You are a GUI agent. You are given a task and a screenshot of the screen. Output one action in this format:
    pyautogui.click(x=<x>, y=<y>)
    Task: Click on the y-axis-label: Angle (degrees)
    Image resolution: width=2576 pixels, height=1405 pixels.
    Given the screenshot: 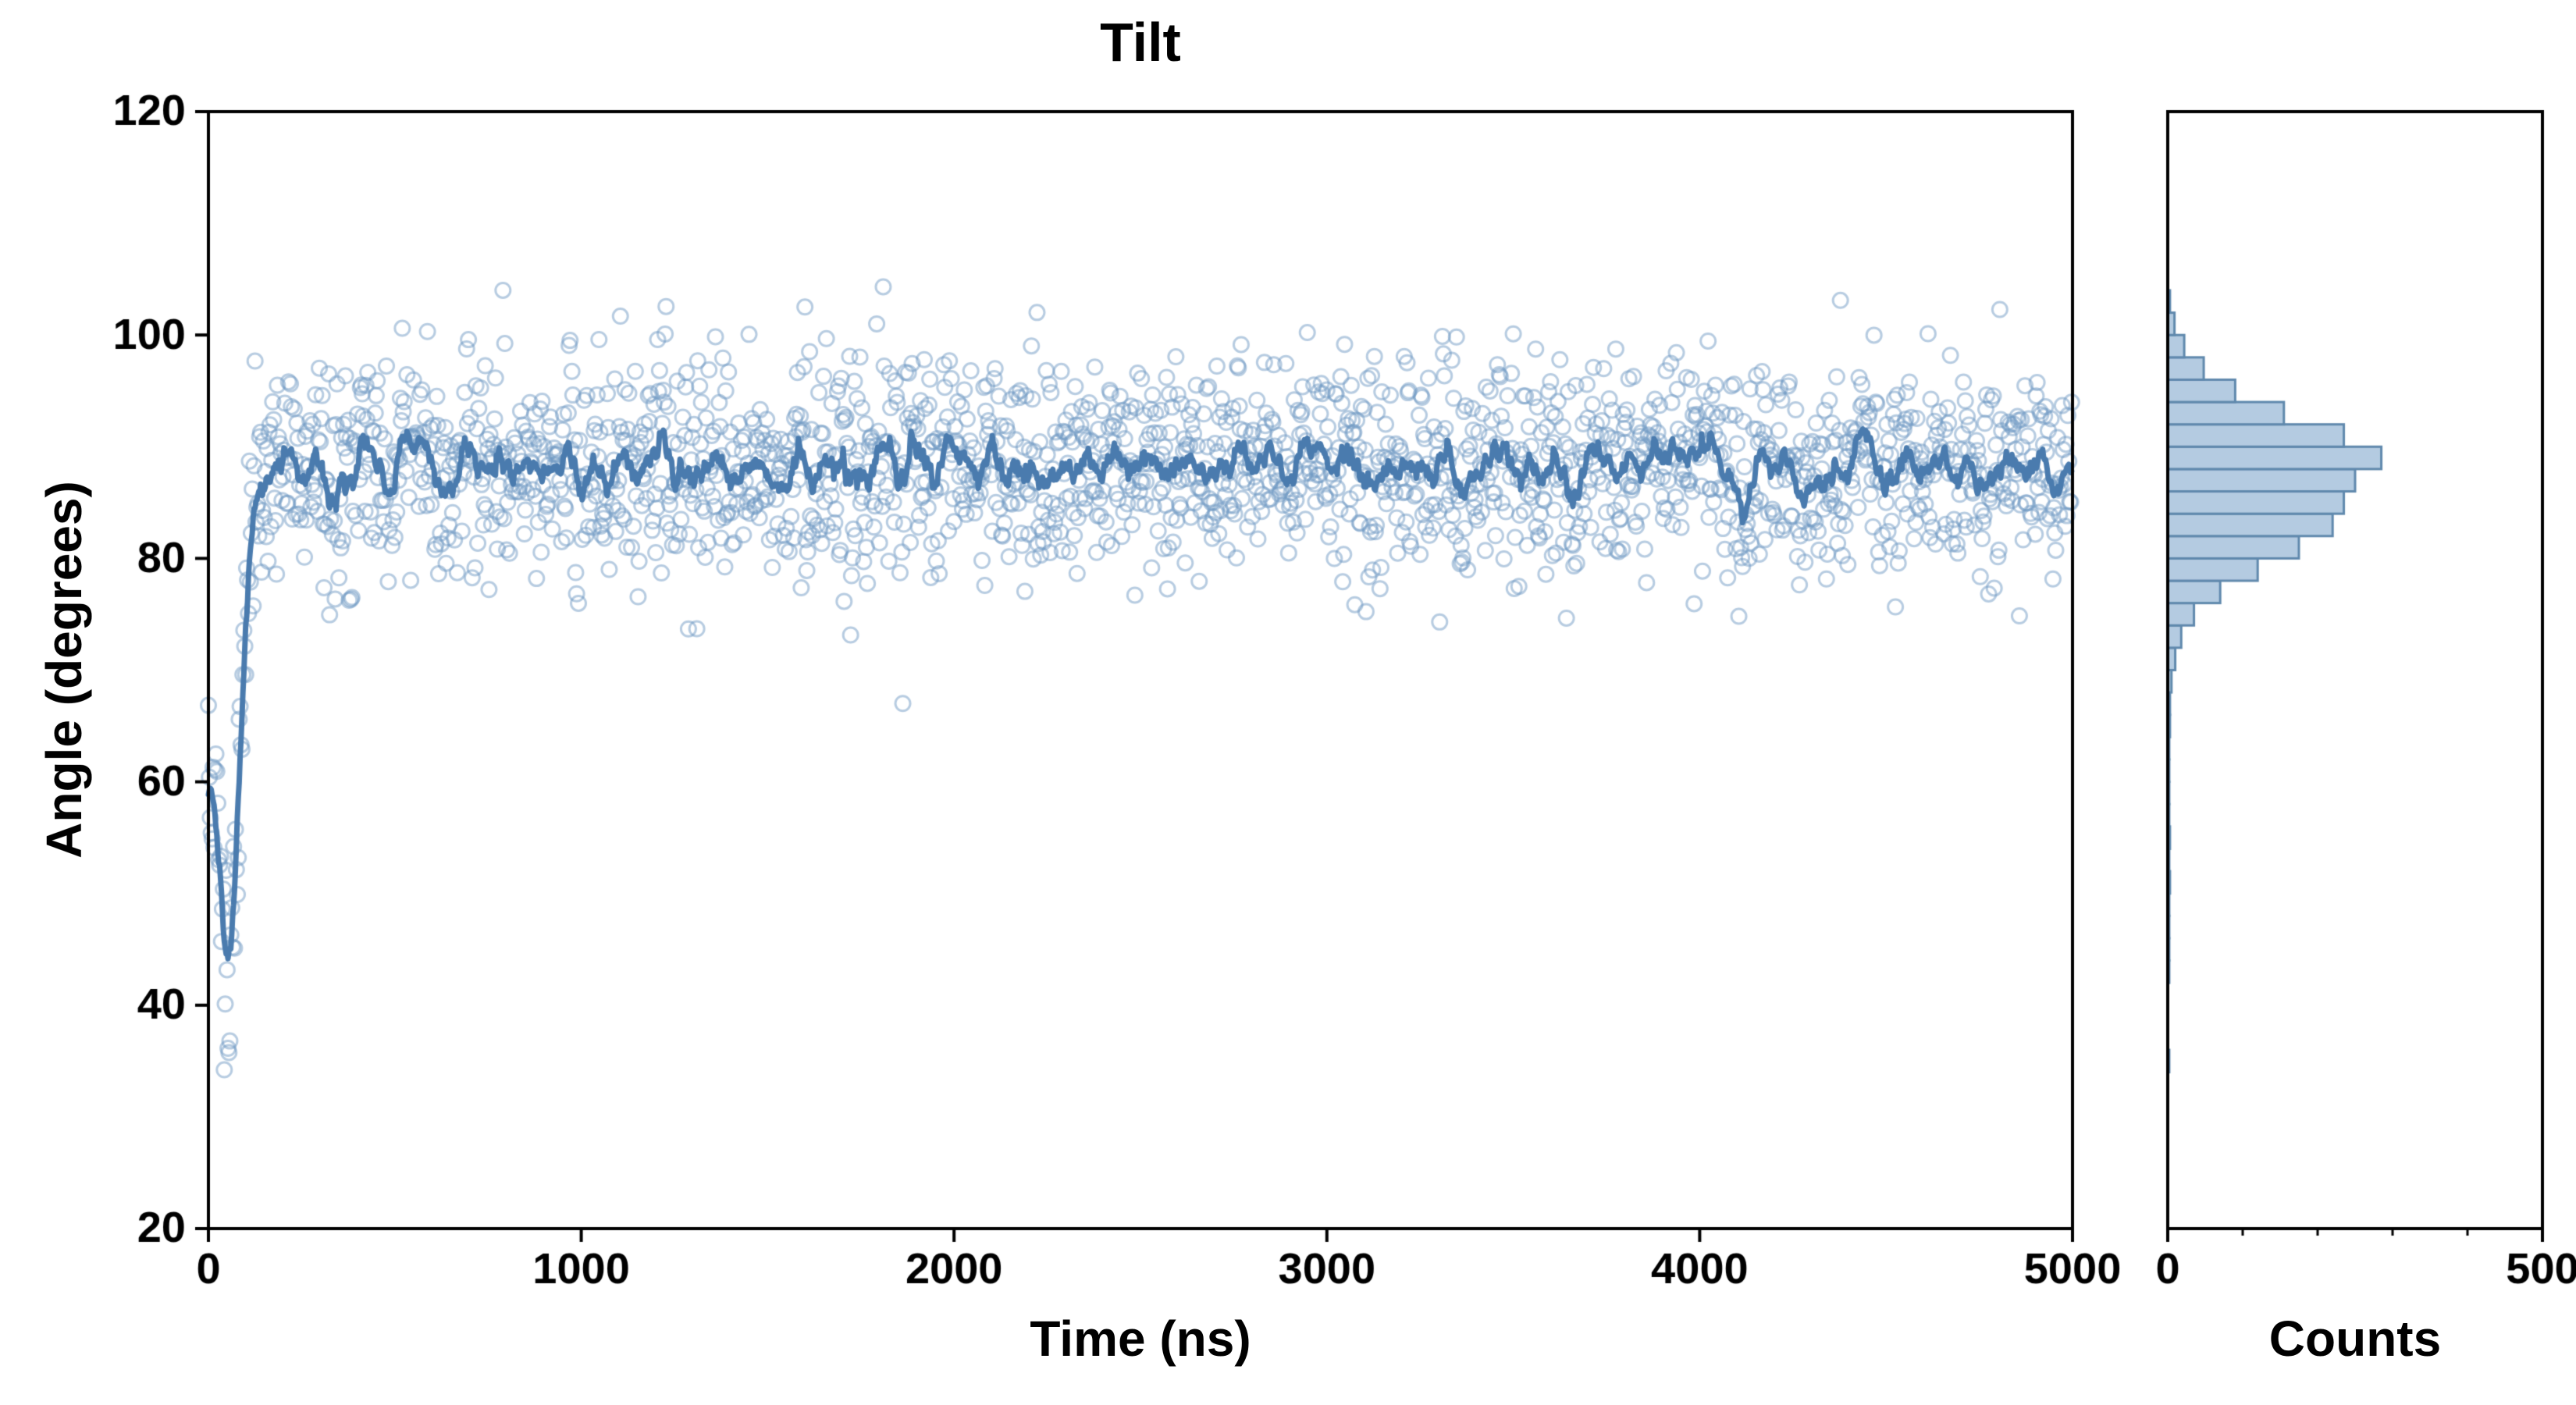 What is the action you would take?
    pyautogui.click(x=64, y=670)
    